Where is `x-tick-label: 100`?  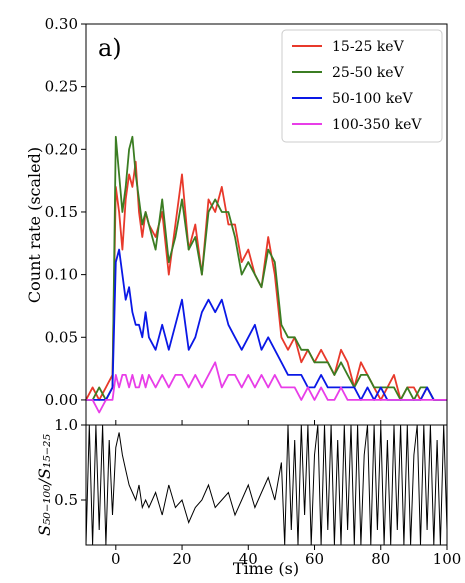
x-tick-label: 100 is located at coordinates (447, 559).